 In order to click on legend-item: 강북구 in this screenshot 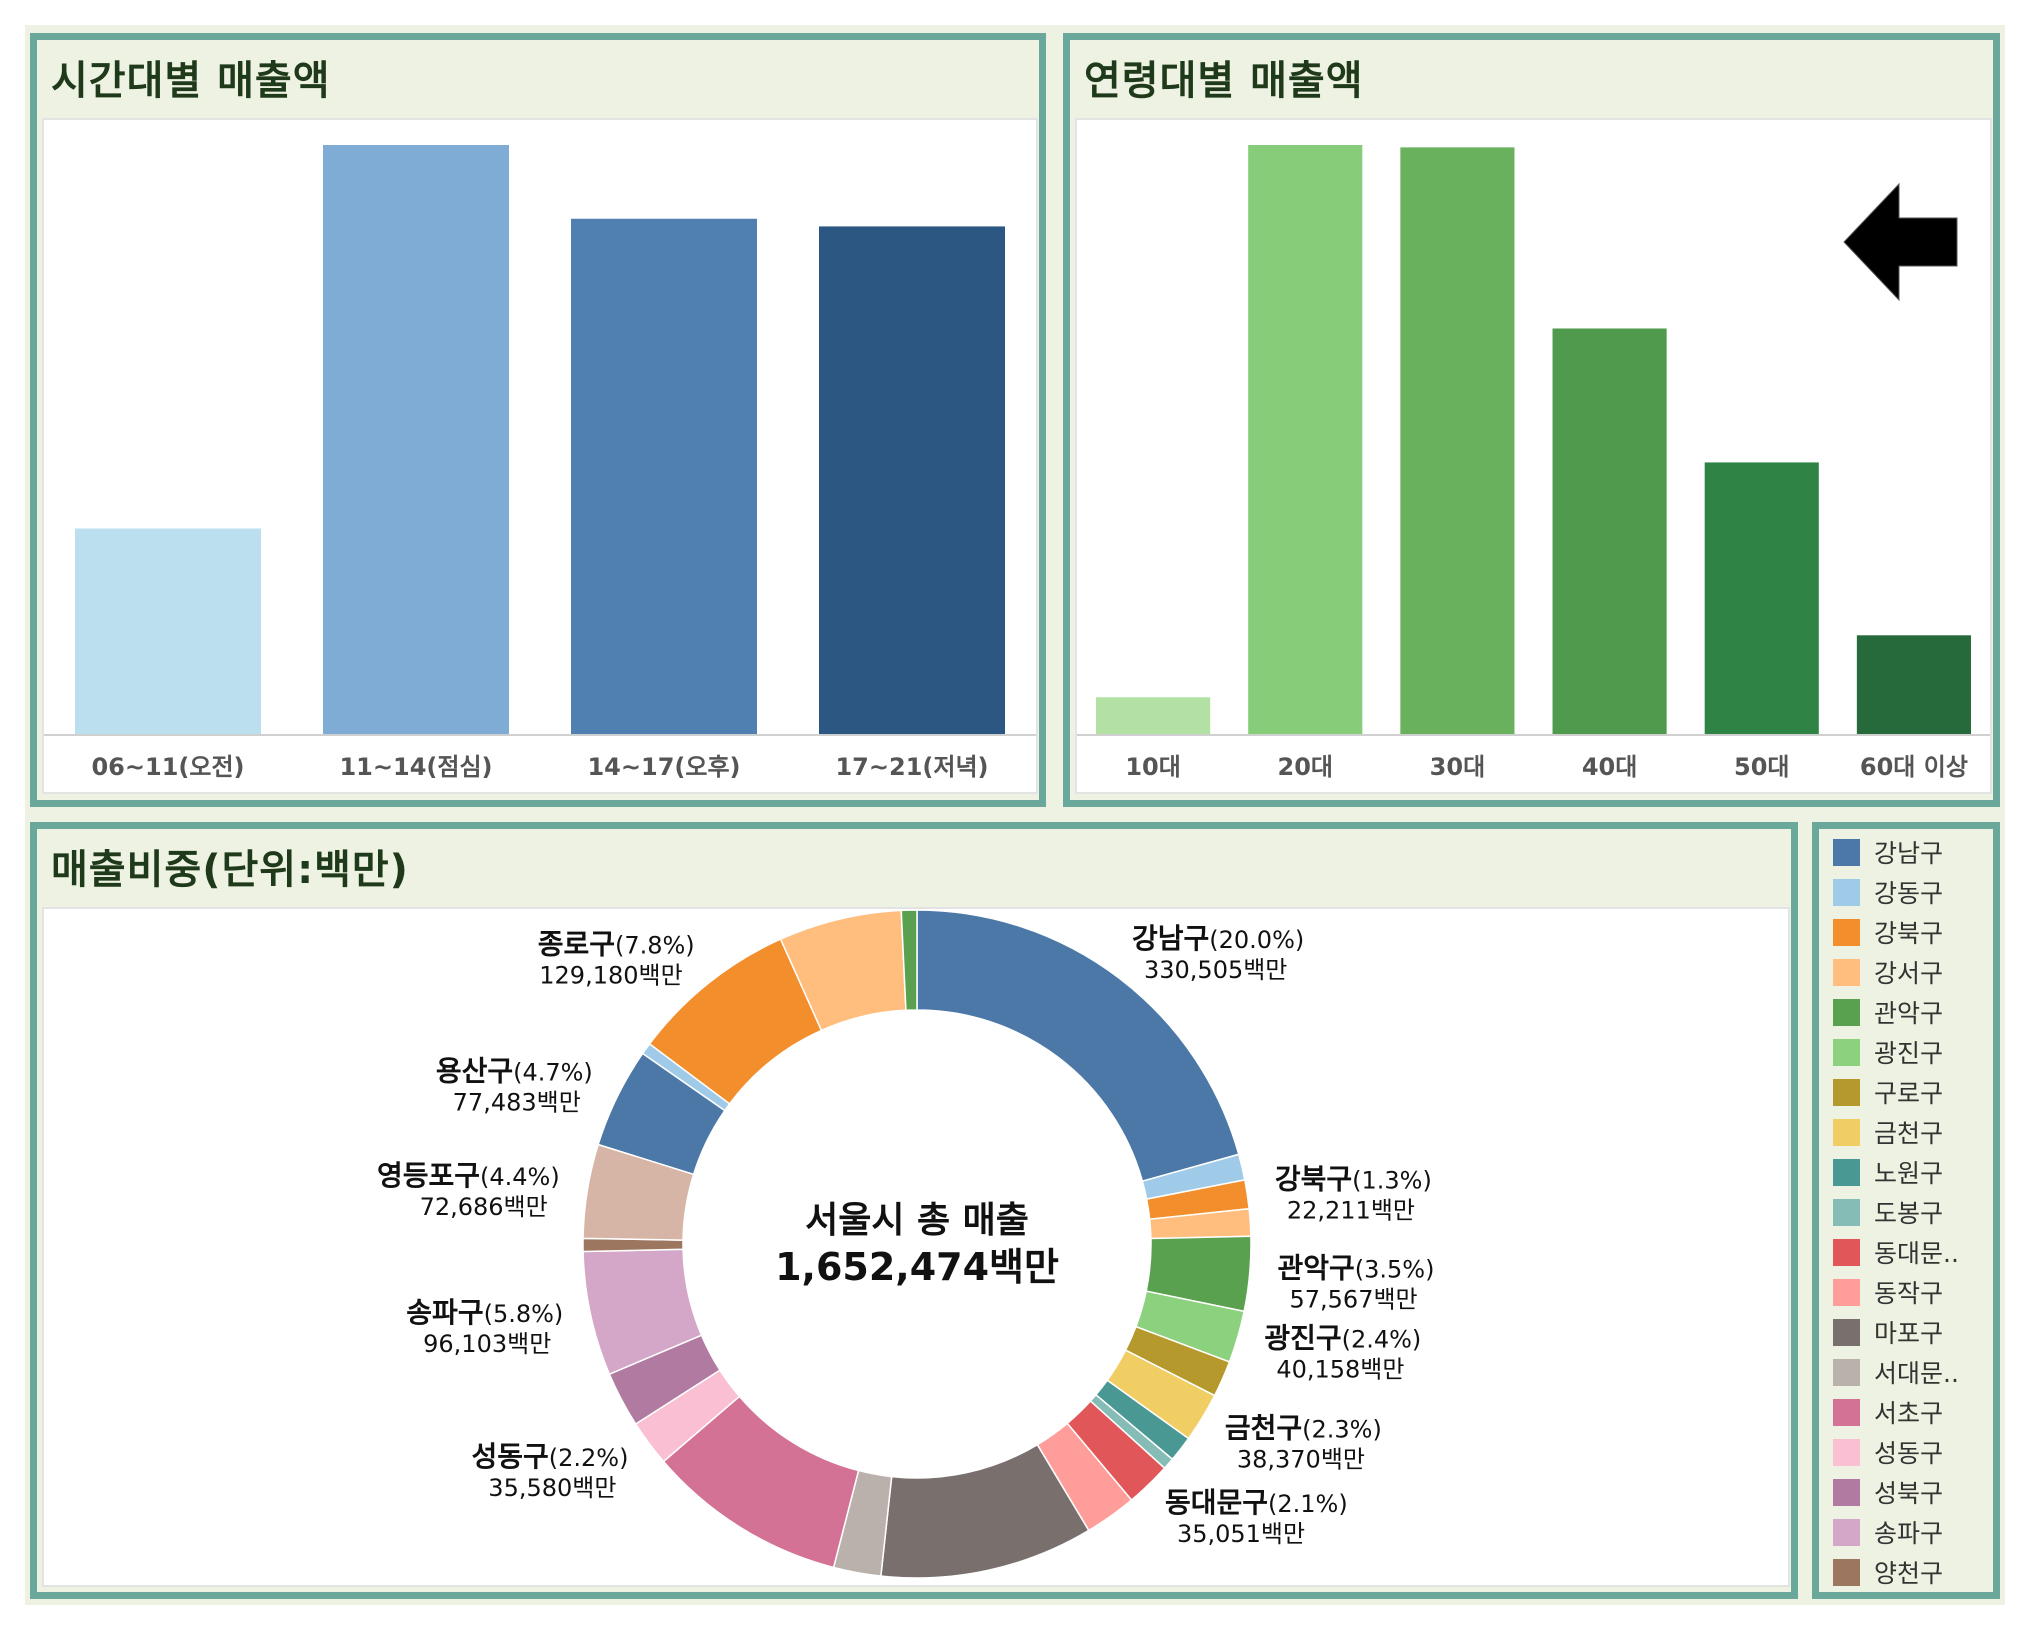, I will do `click(1888, 932)`.